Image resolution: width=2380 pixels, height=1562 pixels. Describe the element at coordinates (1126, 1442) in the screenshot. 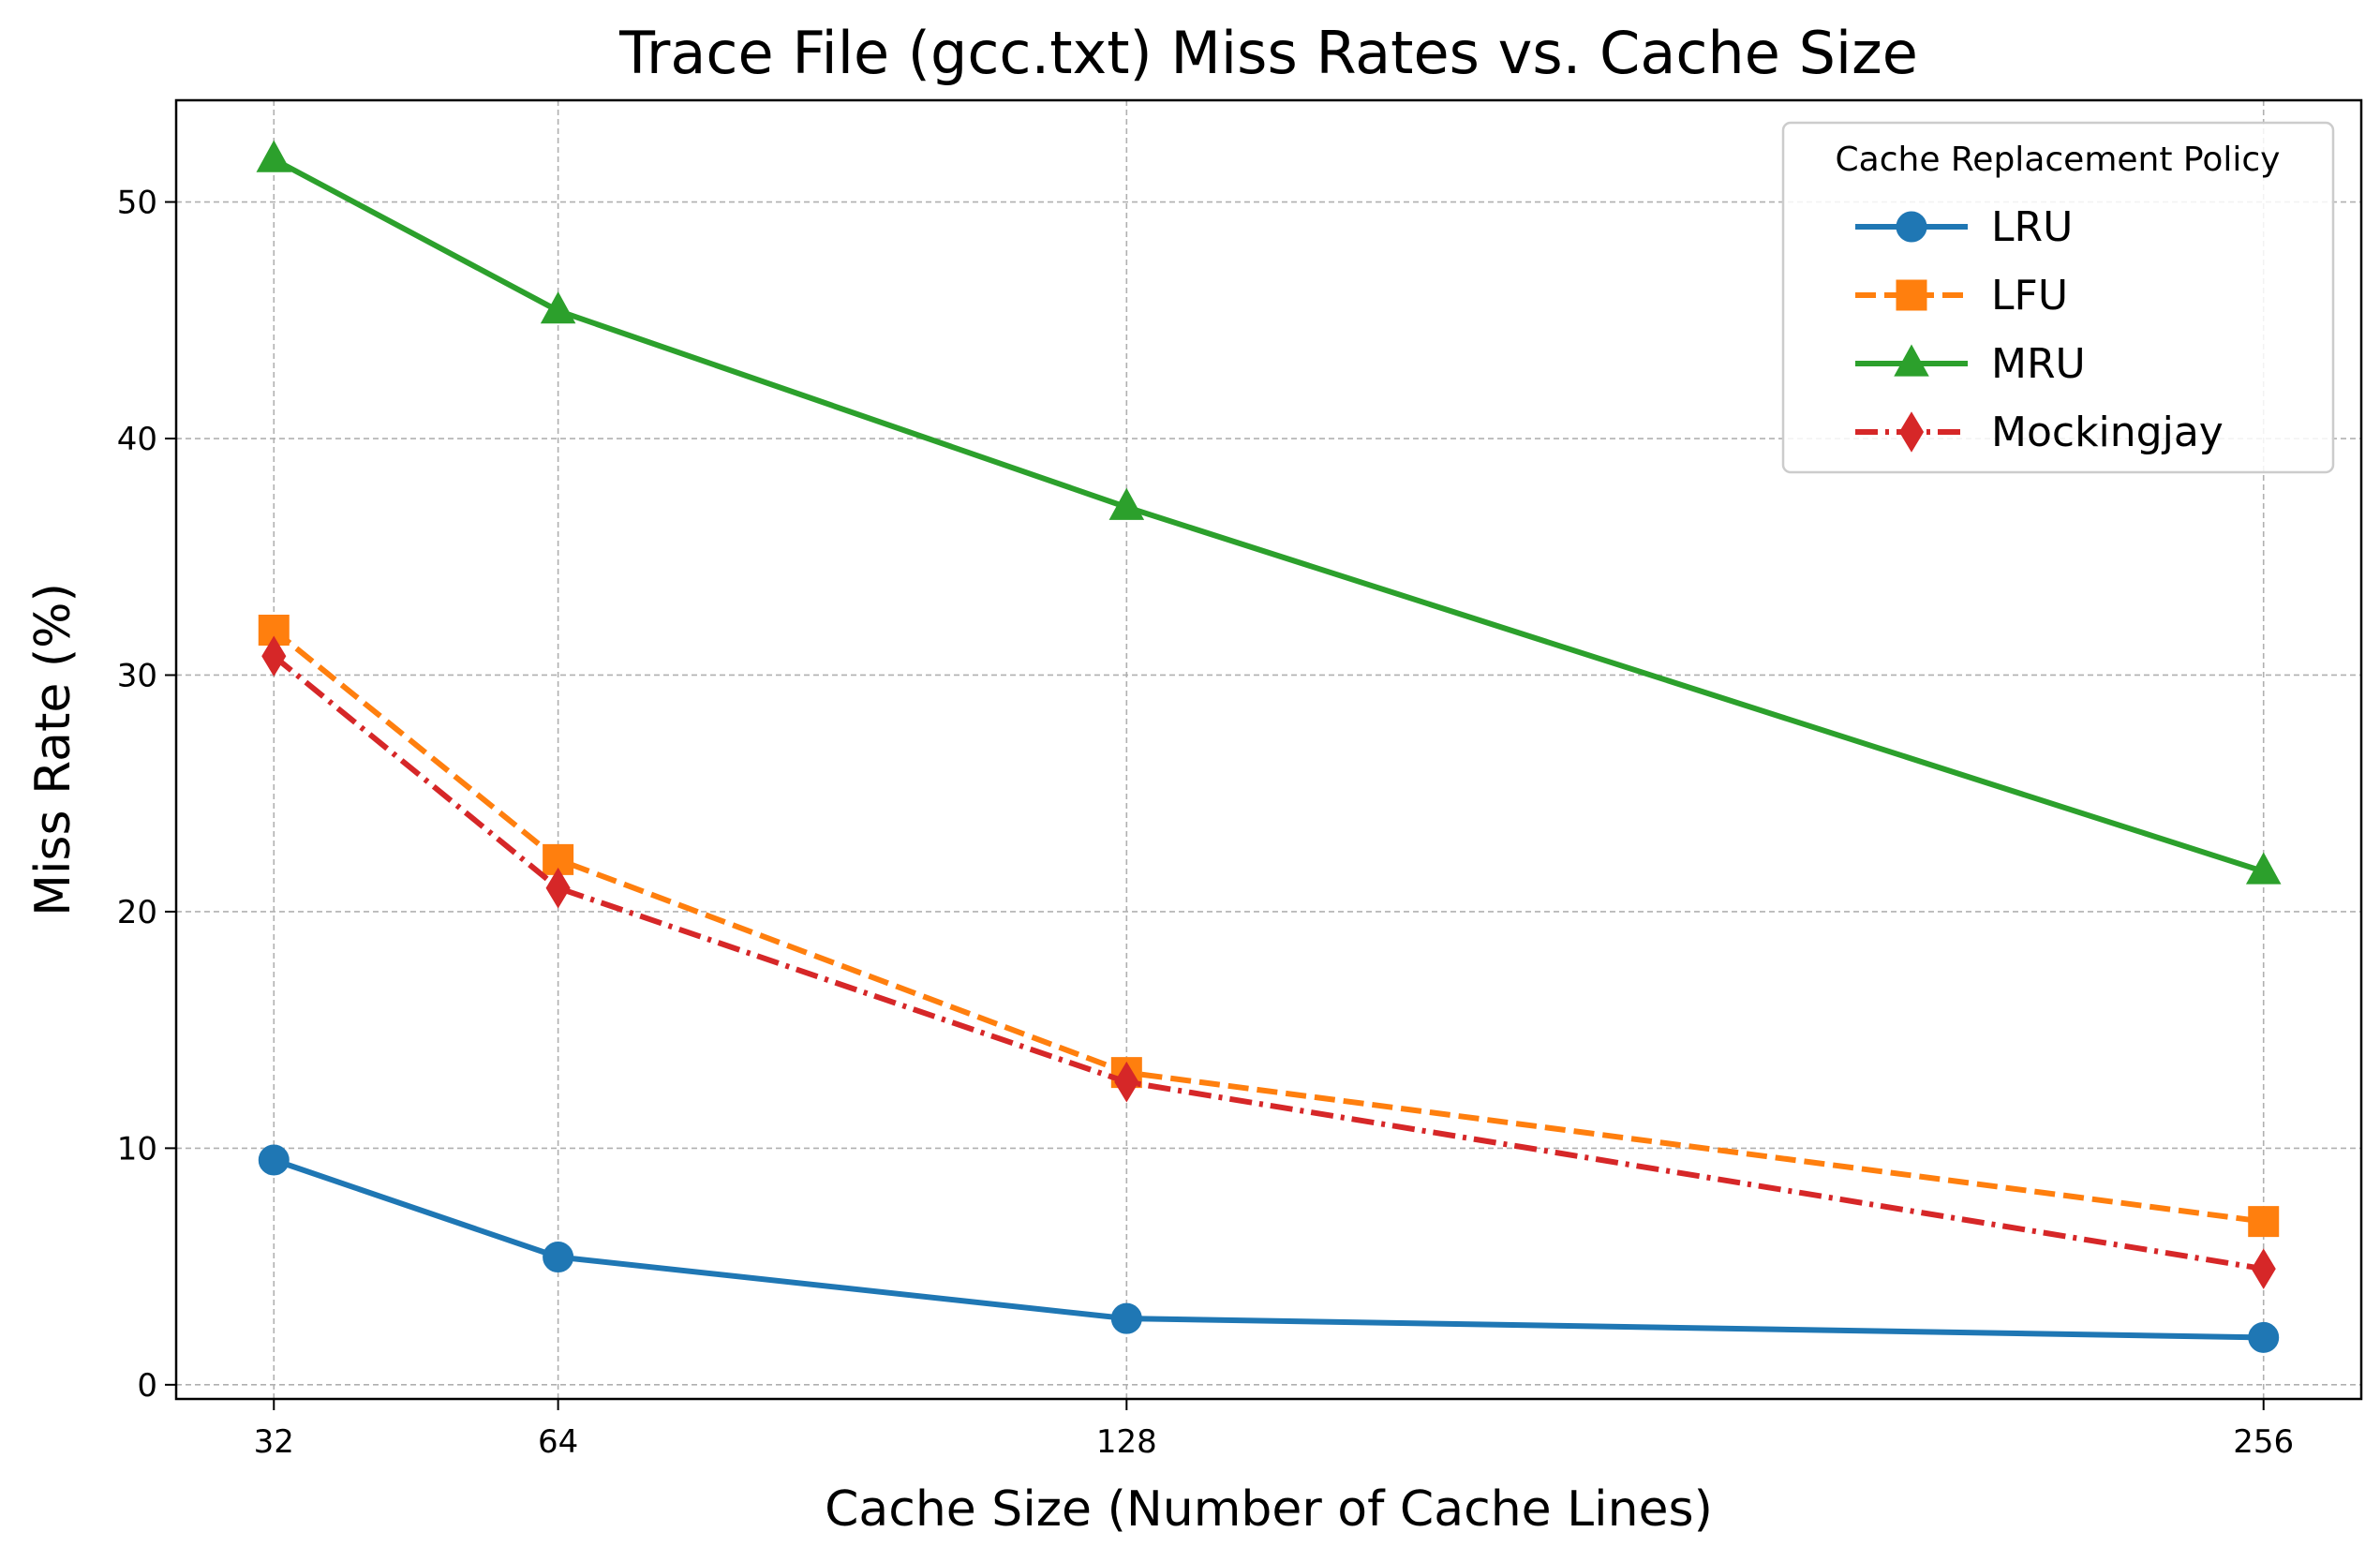

I see `x-tick-label: 128` at that location.